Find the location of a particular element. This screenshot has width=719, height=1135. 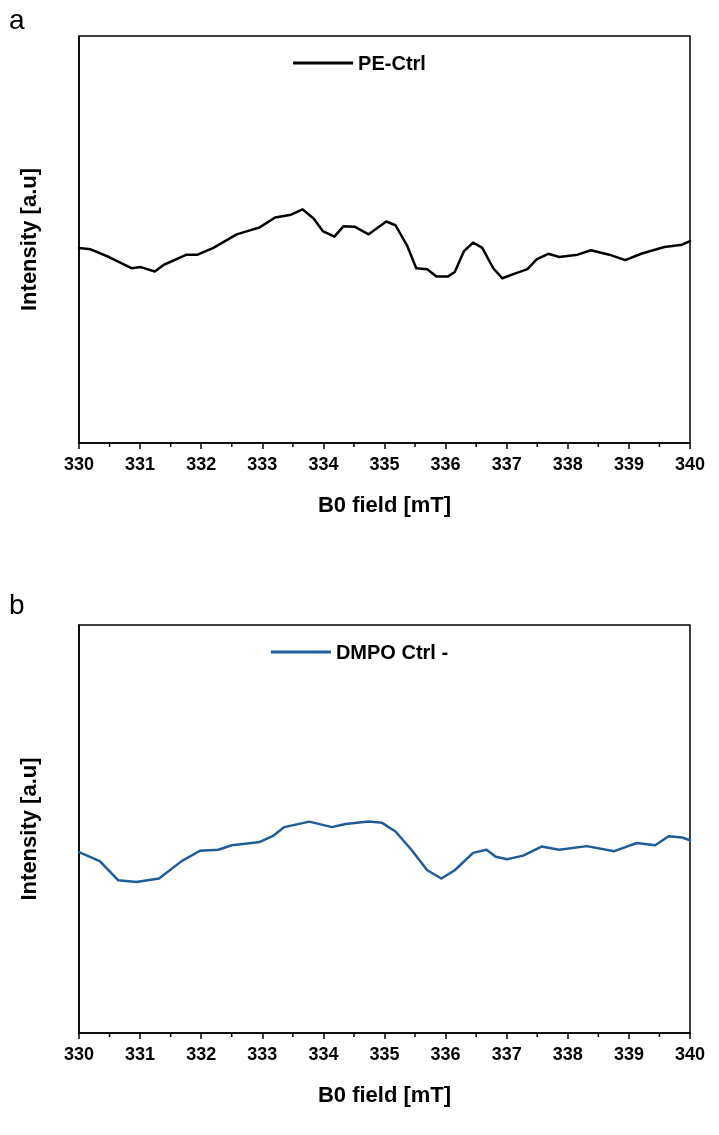

chart-title: a is located at coordinates (17, 19).